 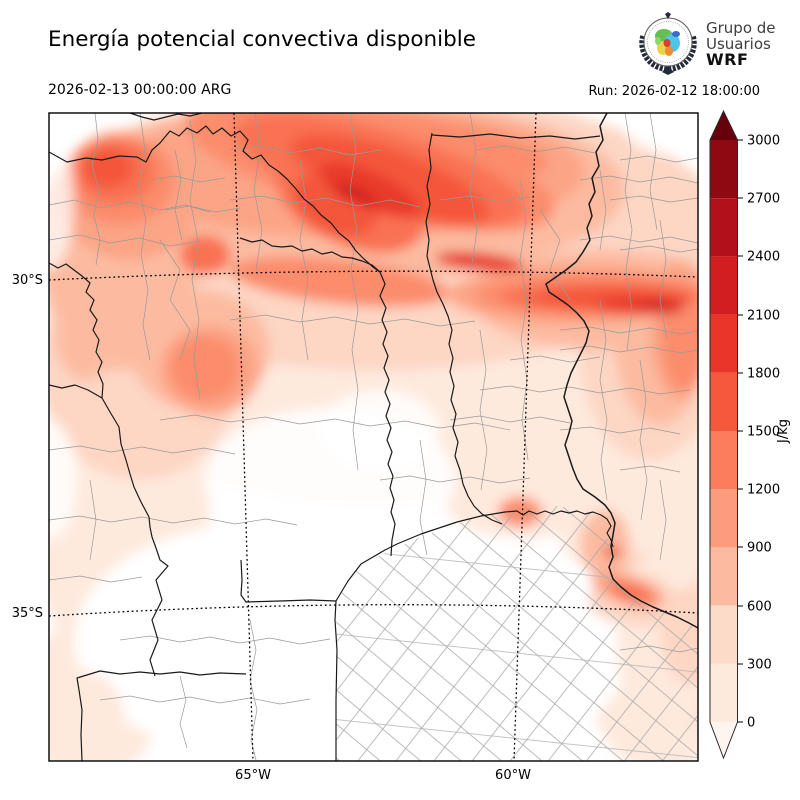 What do you see at coordinates (759, 607) in the screenshot?
I see `svg-text: 600` at bounding box center [759, 607].